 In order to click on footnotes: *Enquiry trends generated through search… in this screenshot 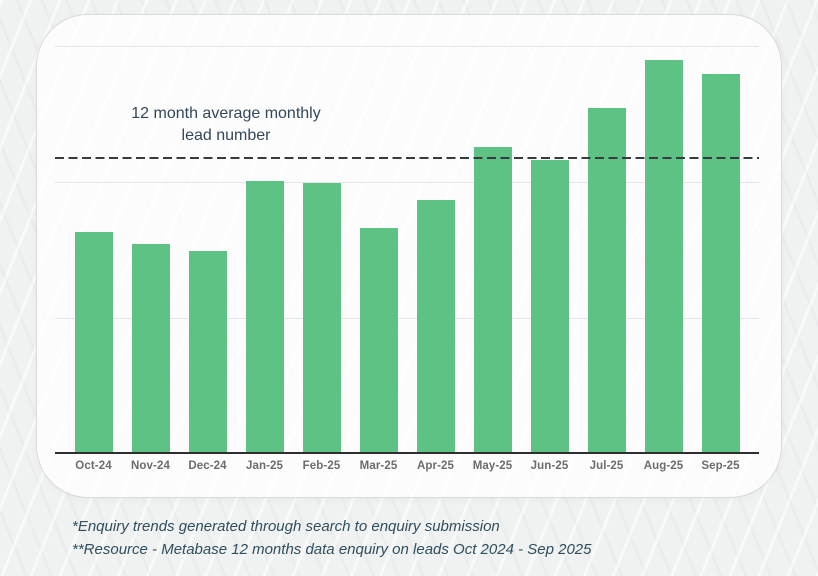, I will do `click(332, 538)`.